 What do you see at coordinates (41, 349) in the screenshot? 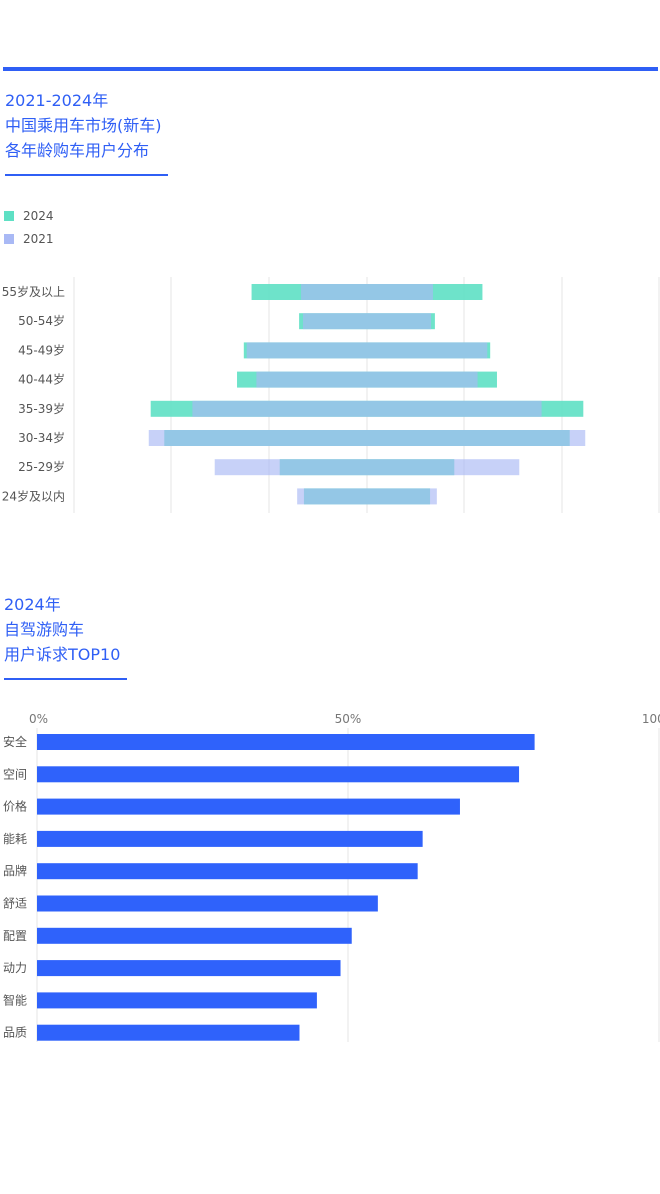
I see `category-label: 45-49岁` at bounding box center [41, 349].